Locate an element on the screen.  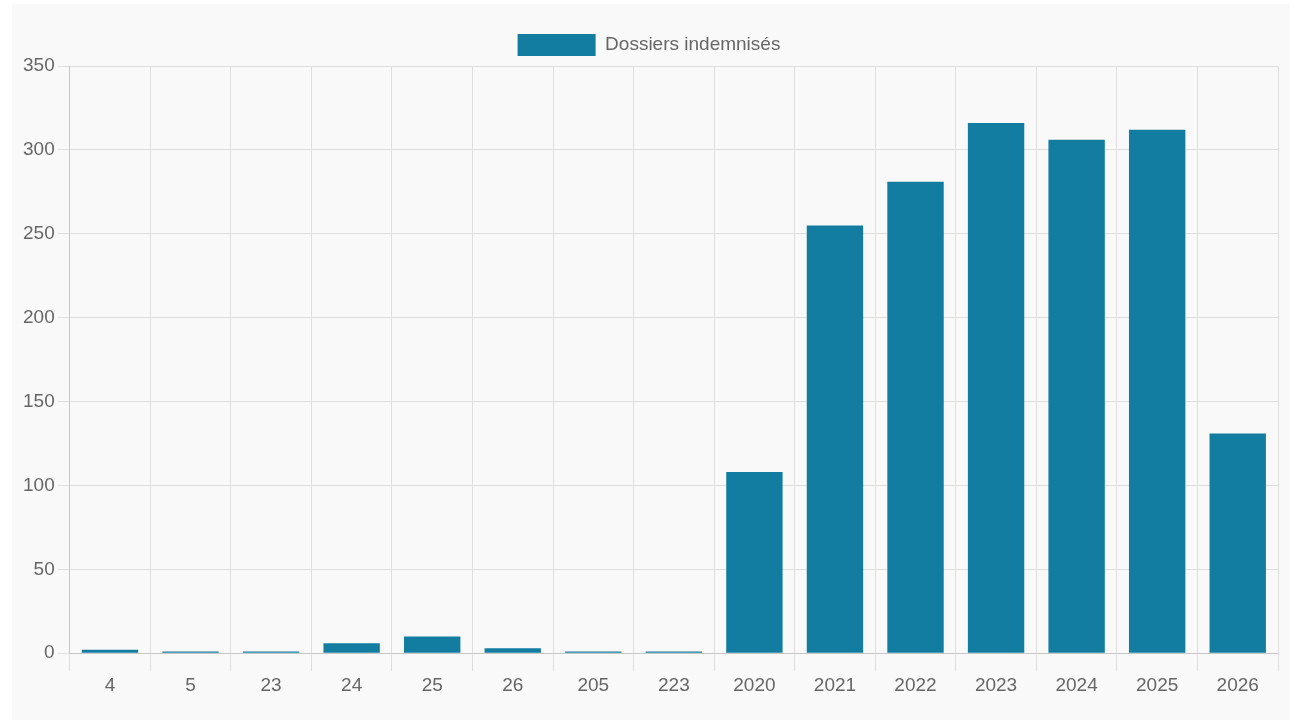
y-tick-label: 100 is located at coordinates (39, 484).